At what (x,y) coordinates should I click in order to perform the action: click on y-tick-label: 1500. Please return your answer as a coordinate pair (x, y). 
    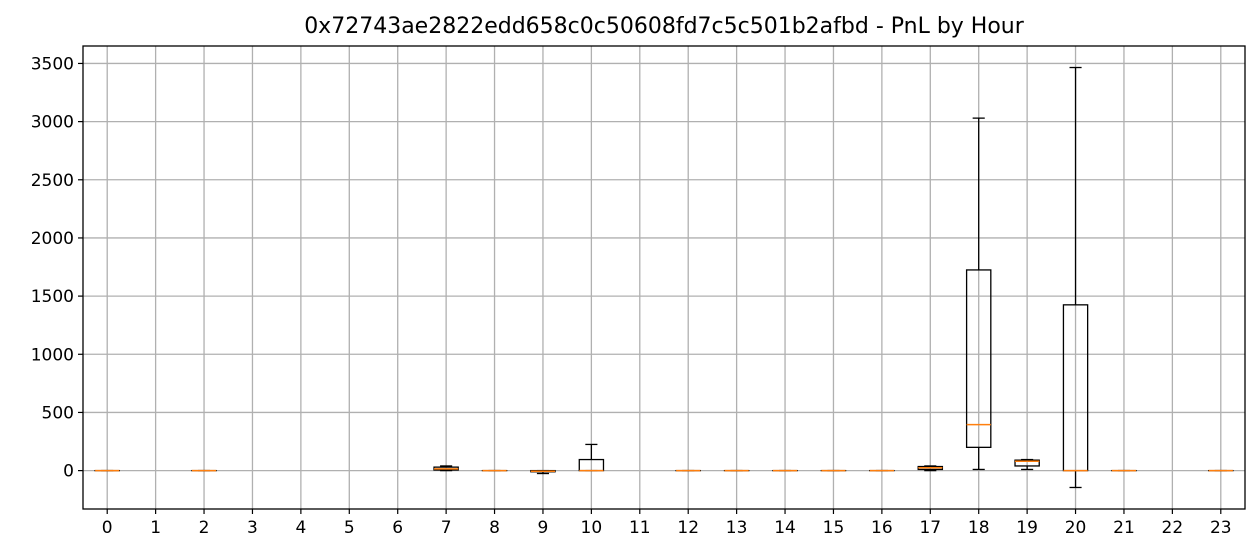
    Looking at the image, I should click on (52, 297).